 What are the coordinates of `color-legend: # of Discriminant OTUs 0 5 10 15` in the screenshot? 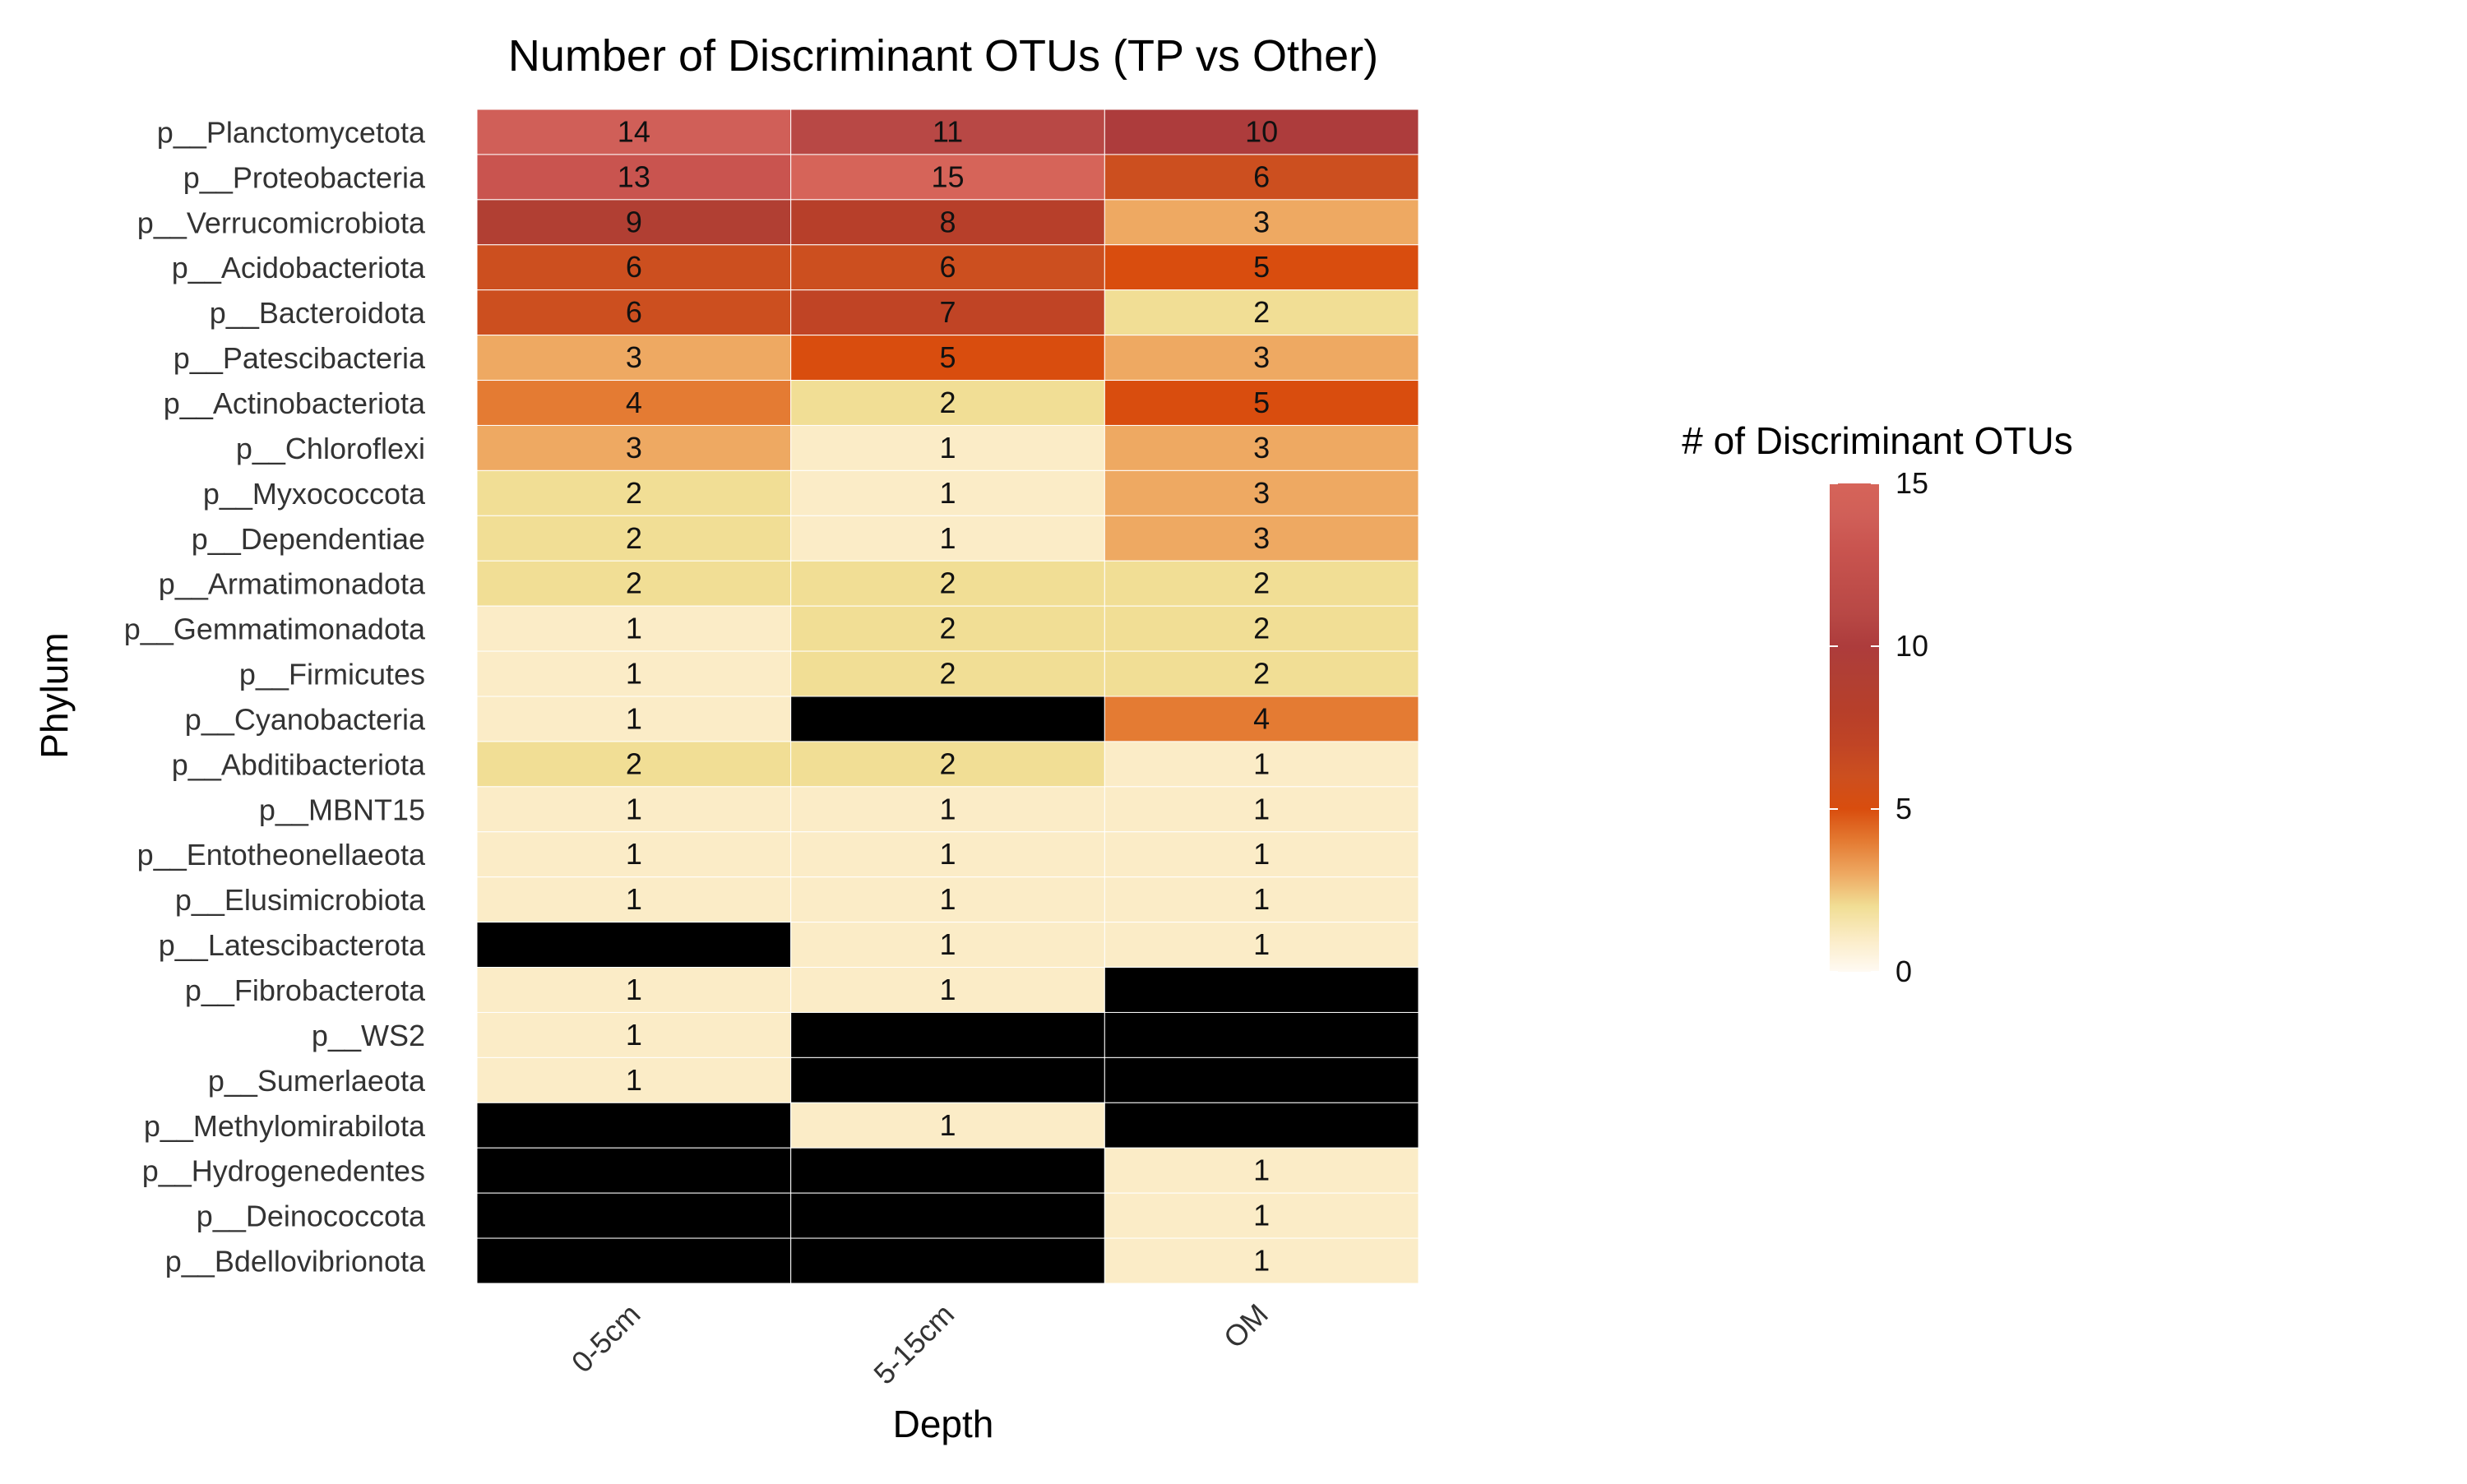 It's located at (1877, 704).